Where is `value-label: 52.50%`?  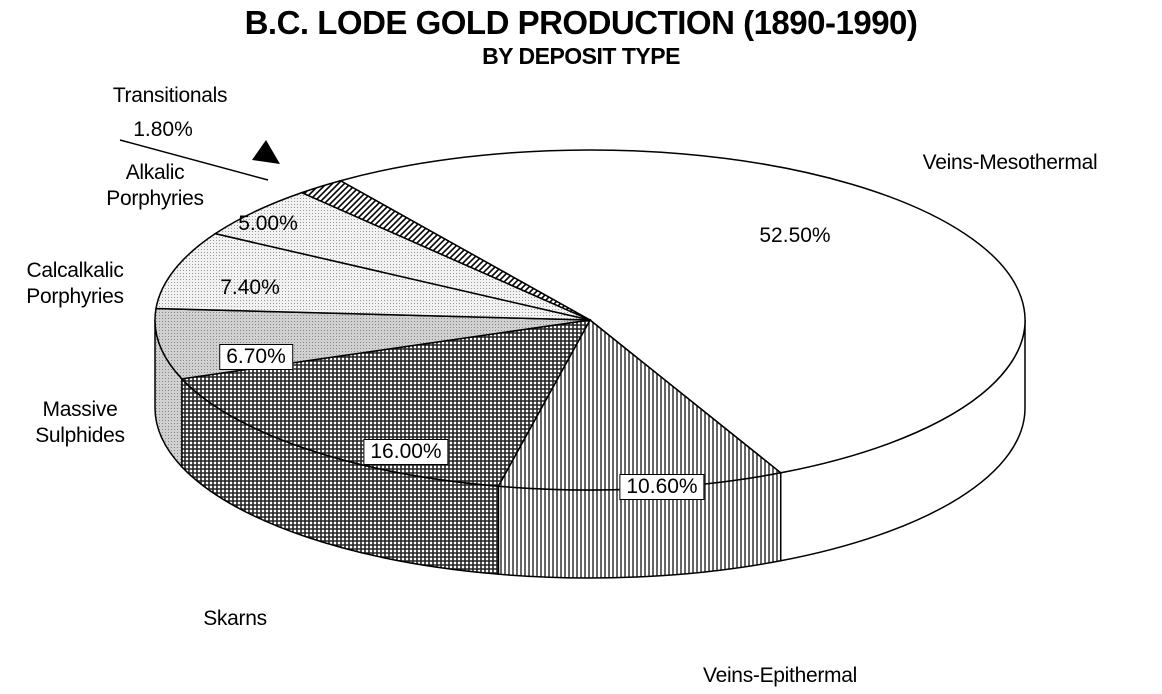 value-label: 52.50% is located at coordinates (795, 235).